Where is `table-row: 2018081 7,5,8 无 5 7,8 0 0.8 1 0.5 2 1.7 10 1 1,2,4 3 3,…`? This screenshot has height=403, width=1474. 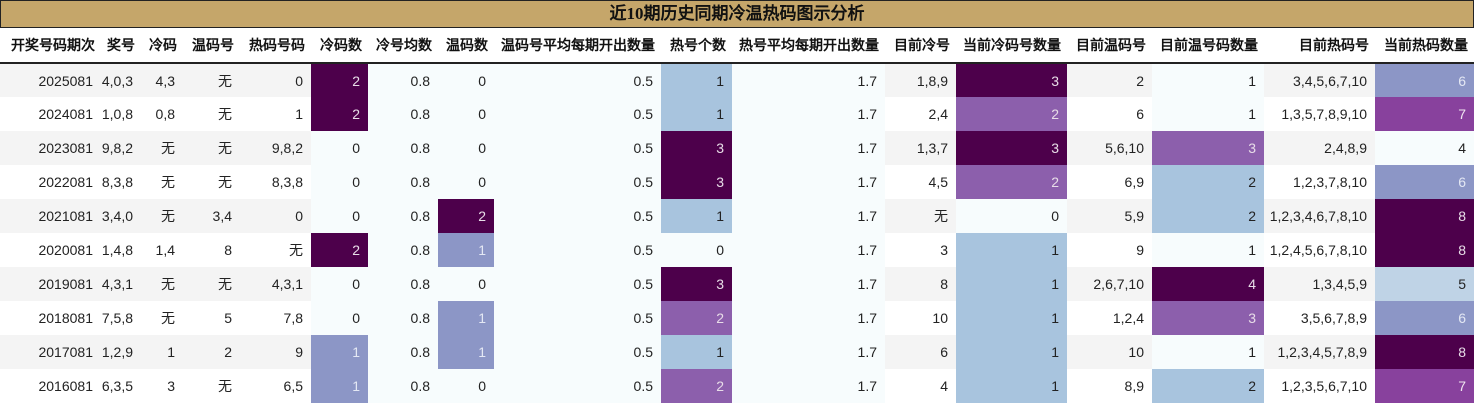 table-row: 2018081 7,5,8 无 5 7,8 0 0.8 1 0.5 2 1.7 10 1 1,2,4 3 3,… is located at coordinates (737, 318).